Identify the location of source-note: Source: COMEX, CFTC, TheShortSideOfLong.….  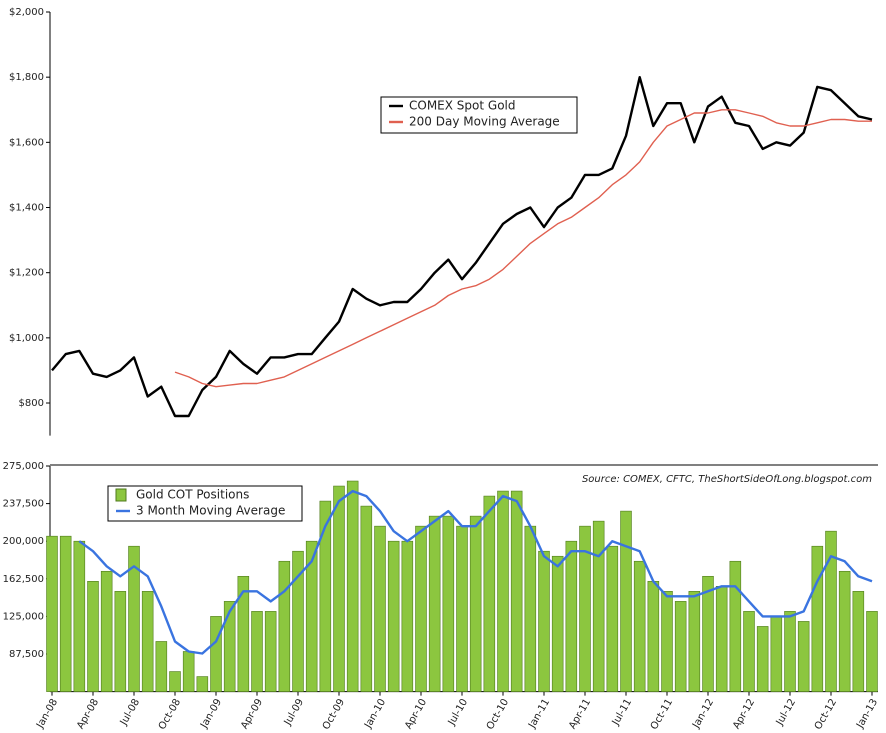
(727, 479).